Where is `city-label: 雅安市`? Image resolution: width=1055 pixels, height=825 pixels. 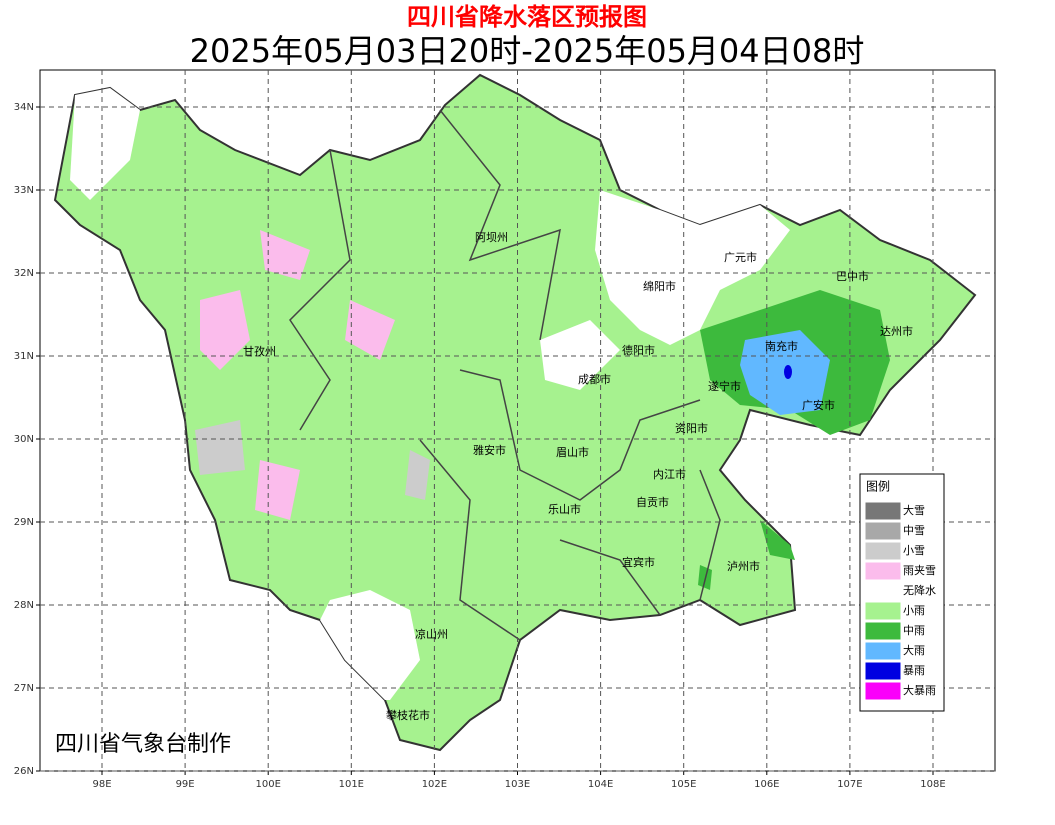
city-label: 雅安市 is located at coordinates (489, 450).